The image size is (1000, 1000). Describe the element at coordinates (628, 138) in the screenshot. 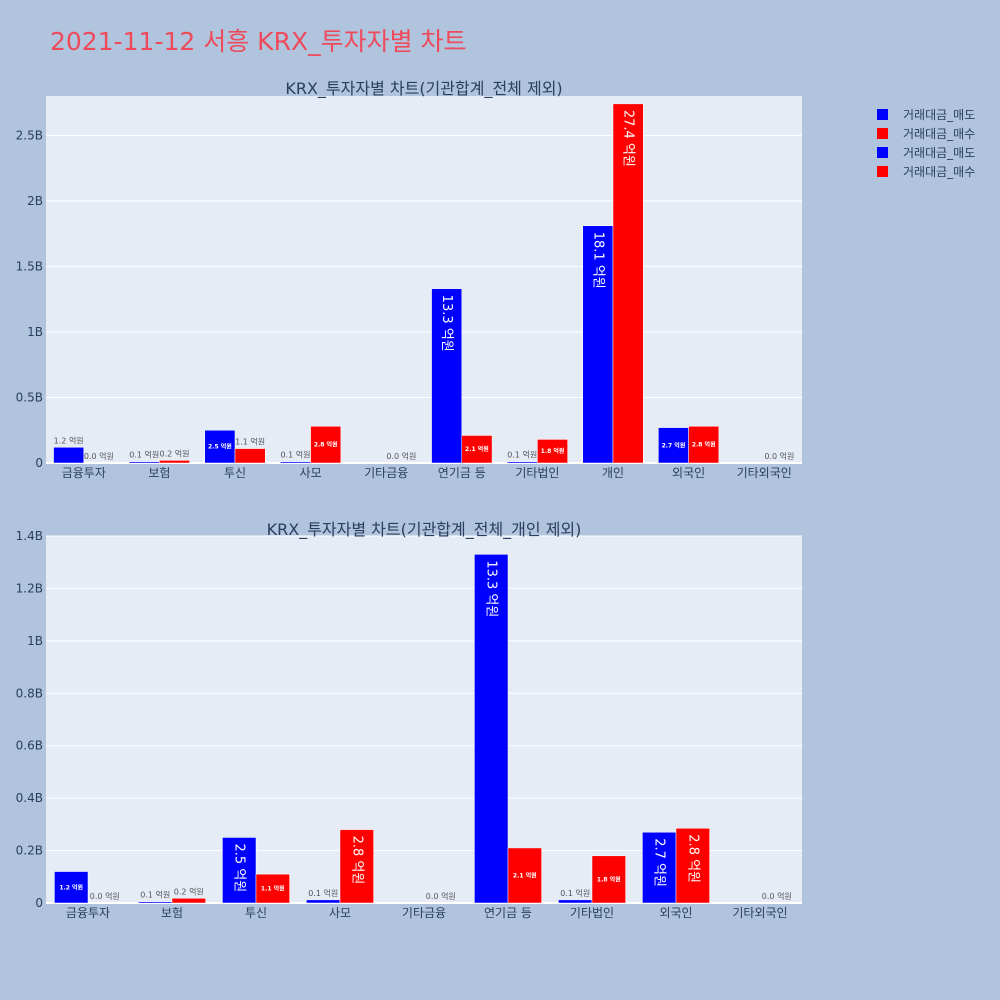

I see `bar-label: 27.4 억원` at that location.